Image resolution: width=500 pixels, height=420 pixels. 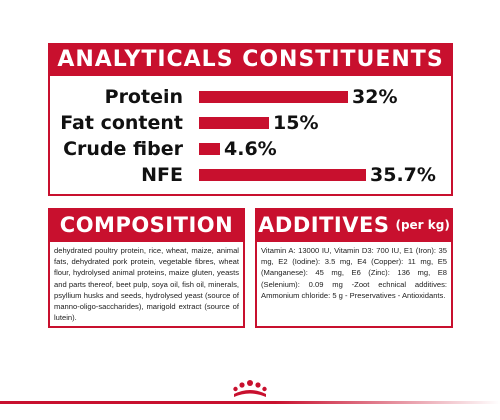 I want to click on nutrient-value: 15%, so click(x=296, y=123).